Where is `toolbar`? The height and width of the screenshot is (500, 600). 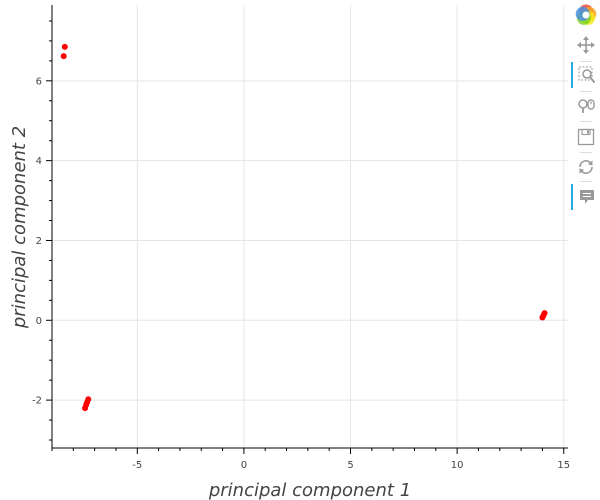
toolbar is located at coordinates (585, 115).